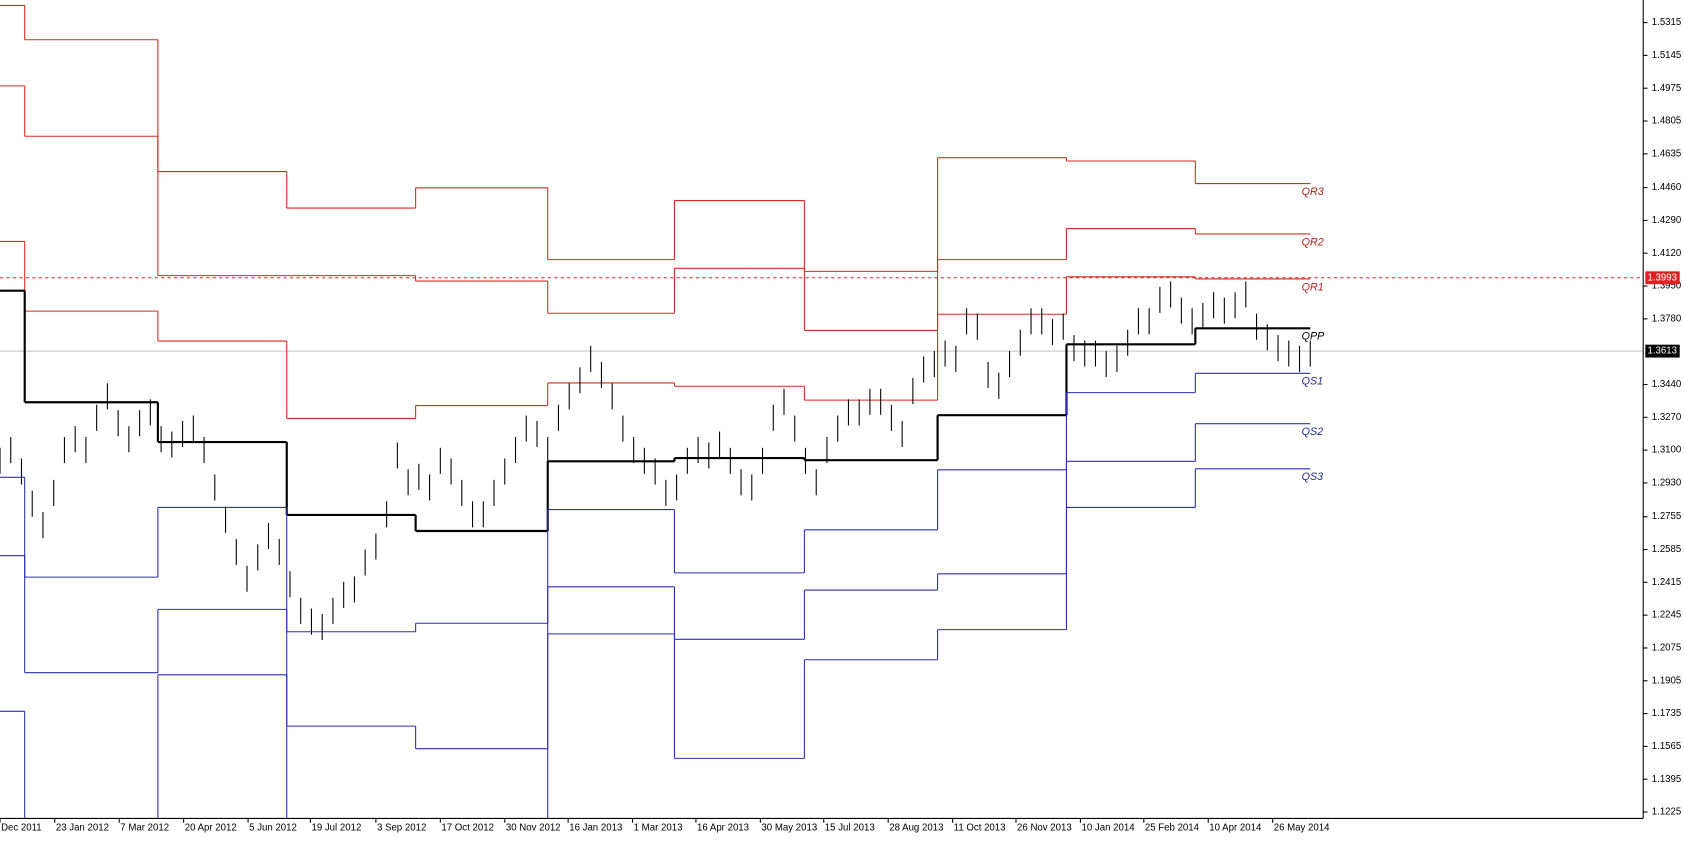 The image size is (1684, 842). I want to click on level-label: QS3, so click(1313, 477).